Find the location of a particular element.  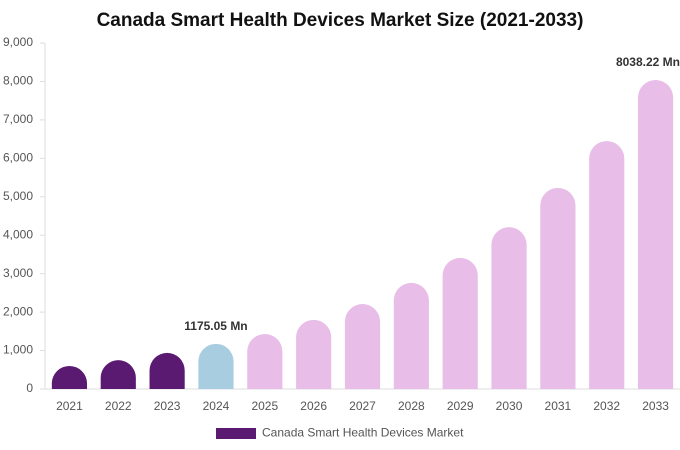

y-tick-label: 9,000 is located at coordinates (18, 42).